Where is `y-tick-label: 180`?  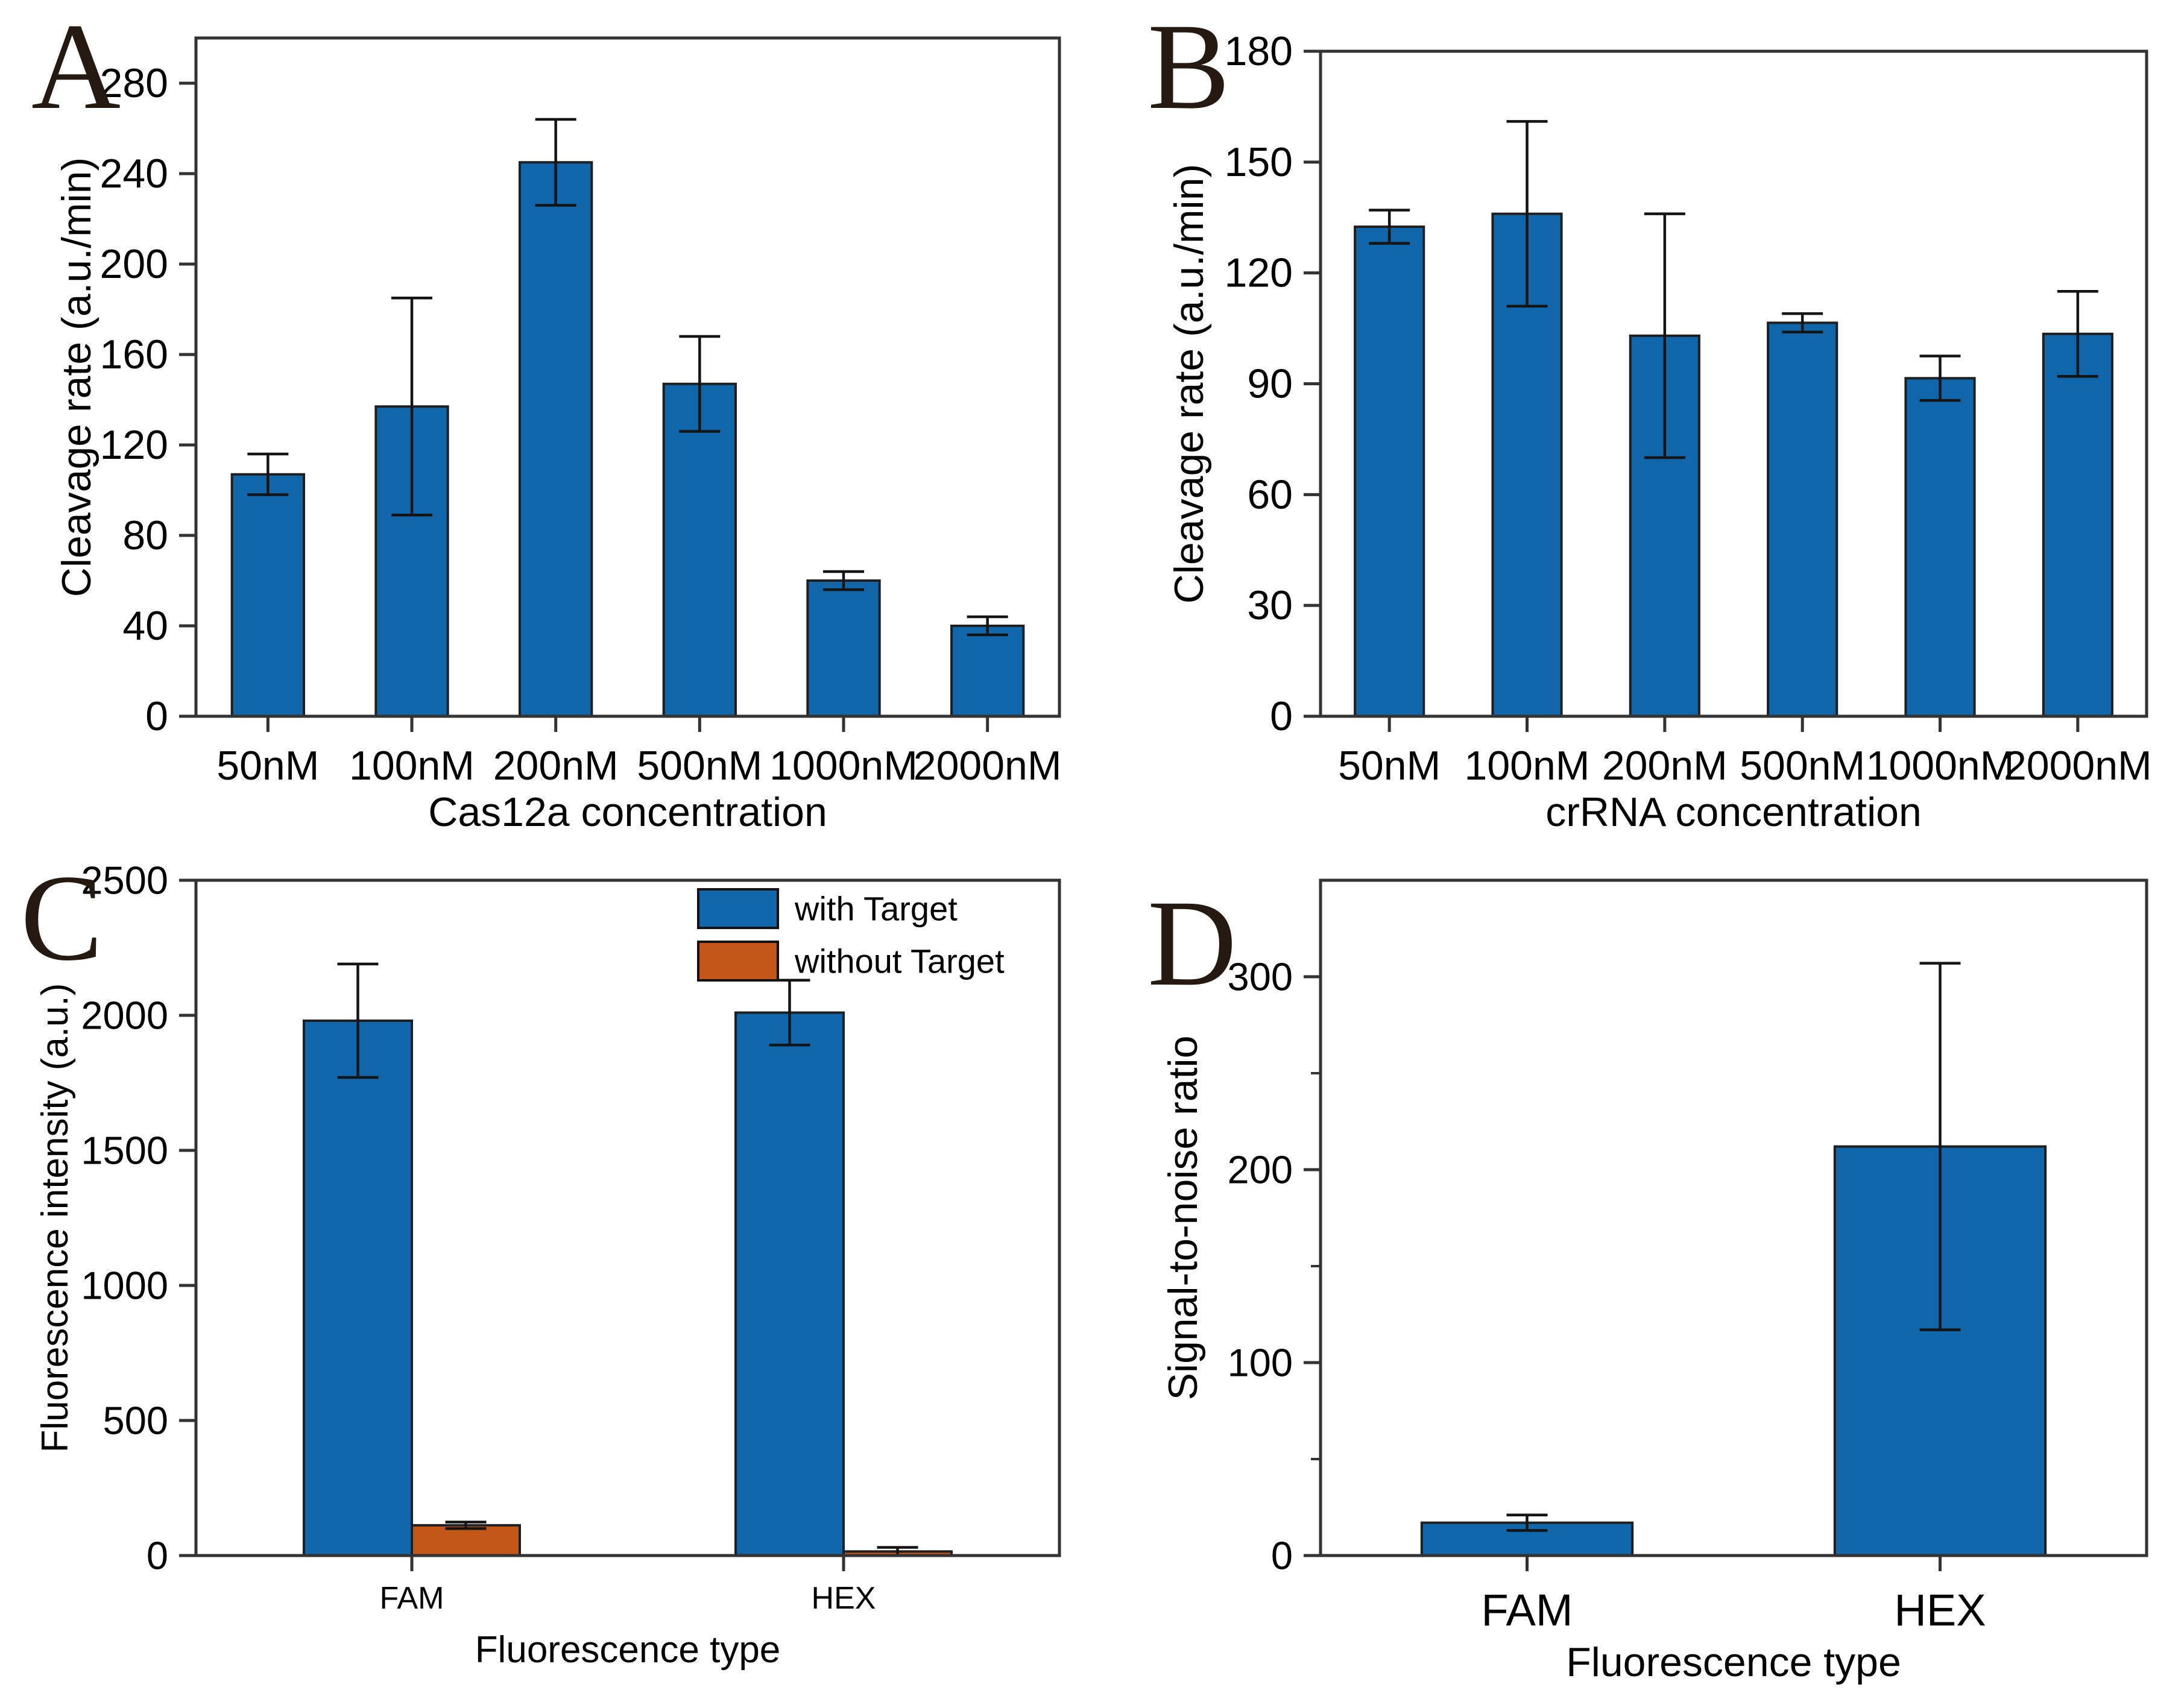
y-tick-label: 180 is located at coordinates (1259, 51).